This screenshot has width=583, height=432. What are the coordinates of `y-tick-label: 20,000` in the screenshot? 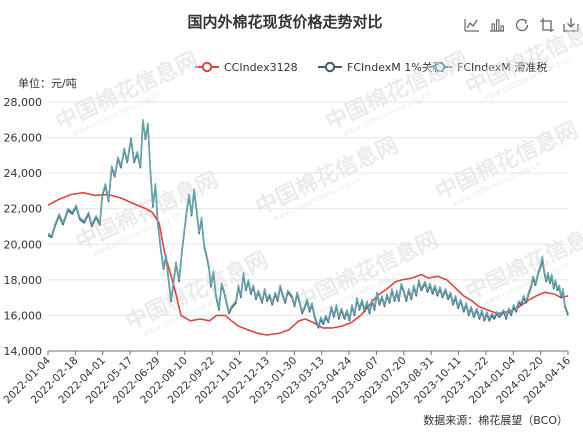 It's located at (23, 244).